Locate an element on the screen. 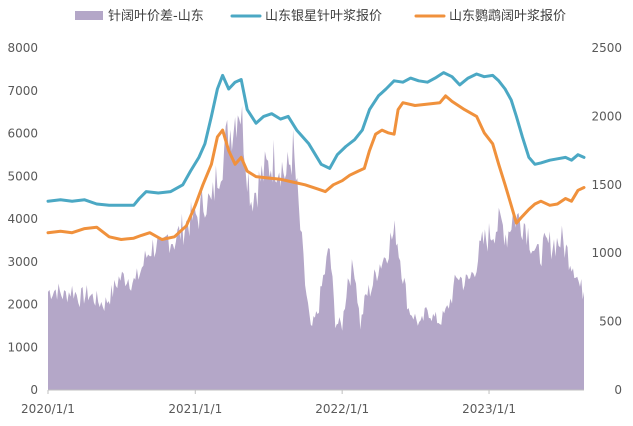  y-left-tick-label: 0 is located at coordinates (34, 390).